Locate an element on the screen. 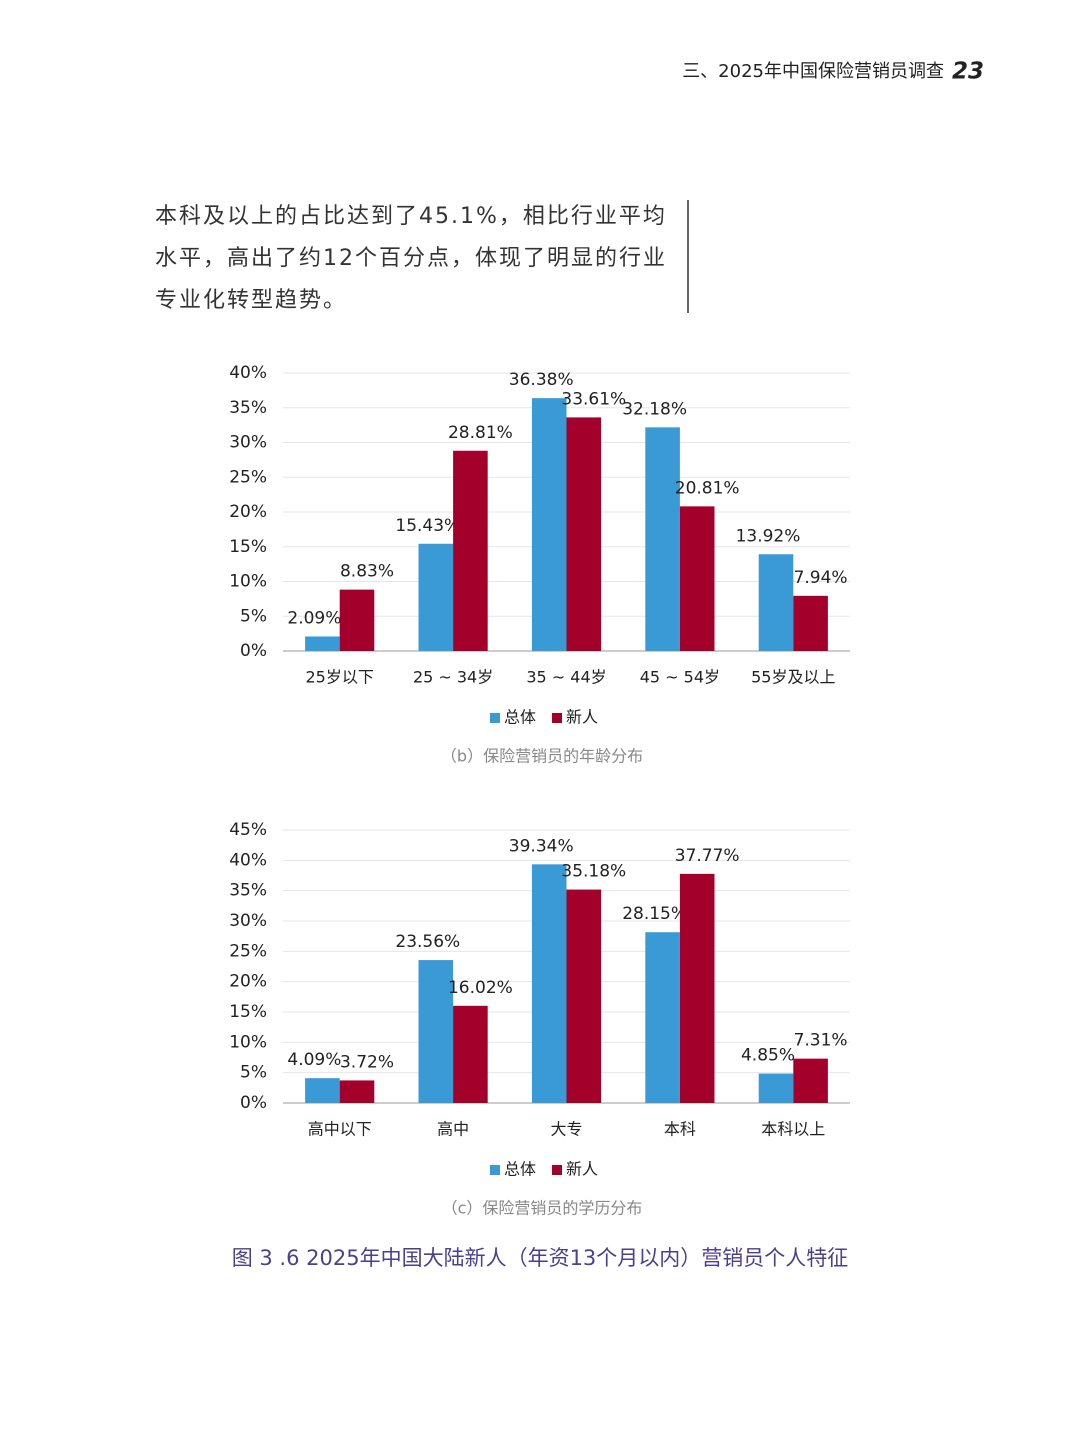  x-tick-label: 大专 is located at coordinates (566, 1129).